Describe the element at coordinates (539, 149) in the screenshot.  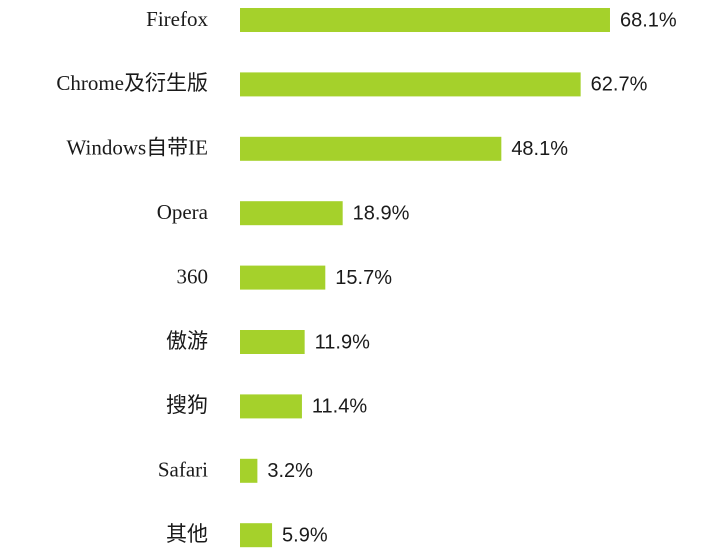
I see `value-label: 48.1%` at that location.